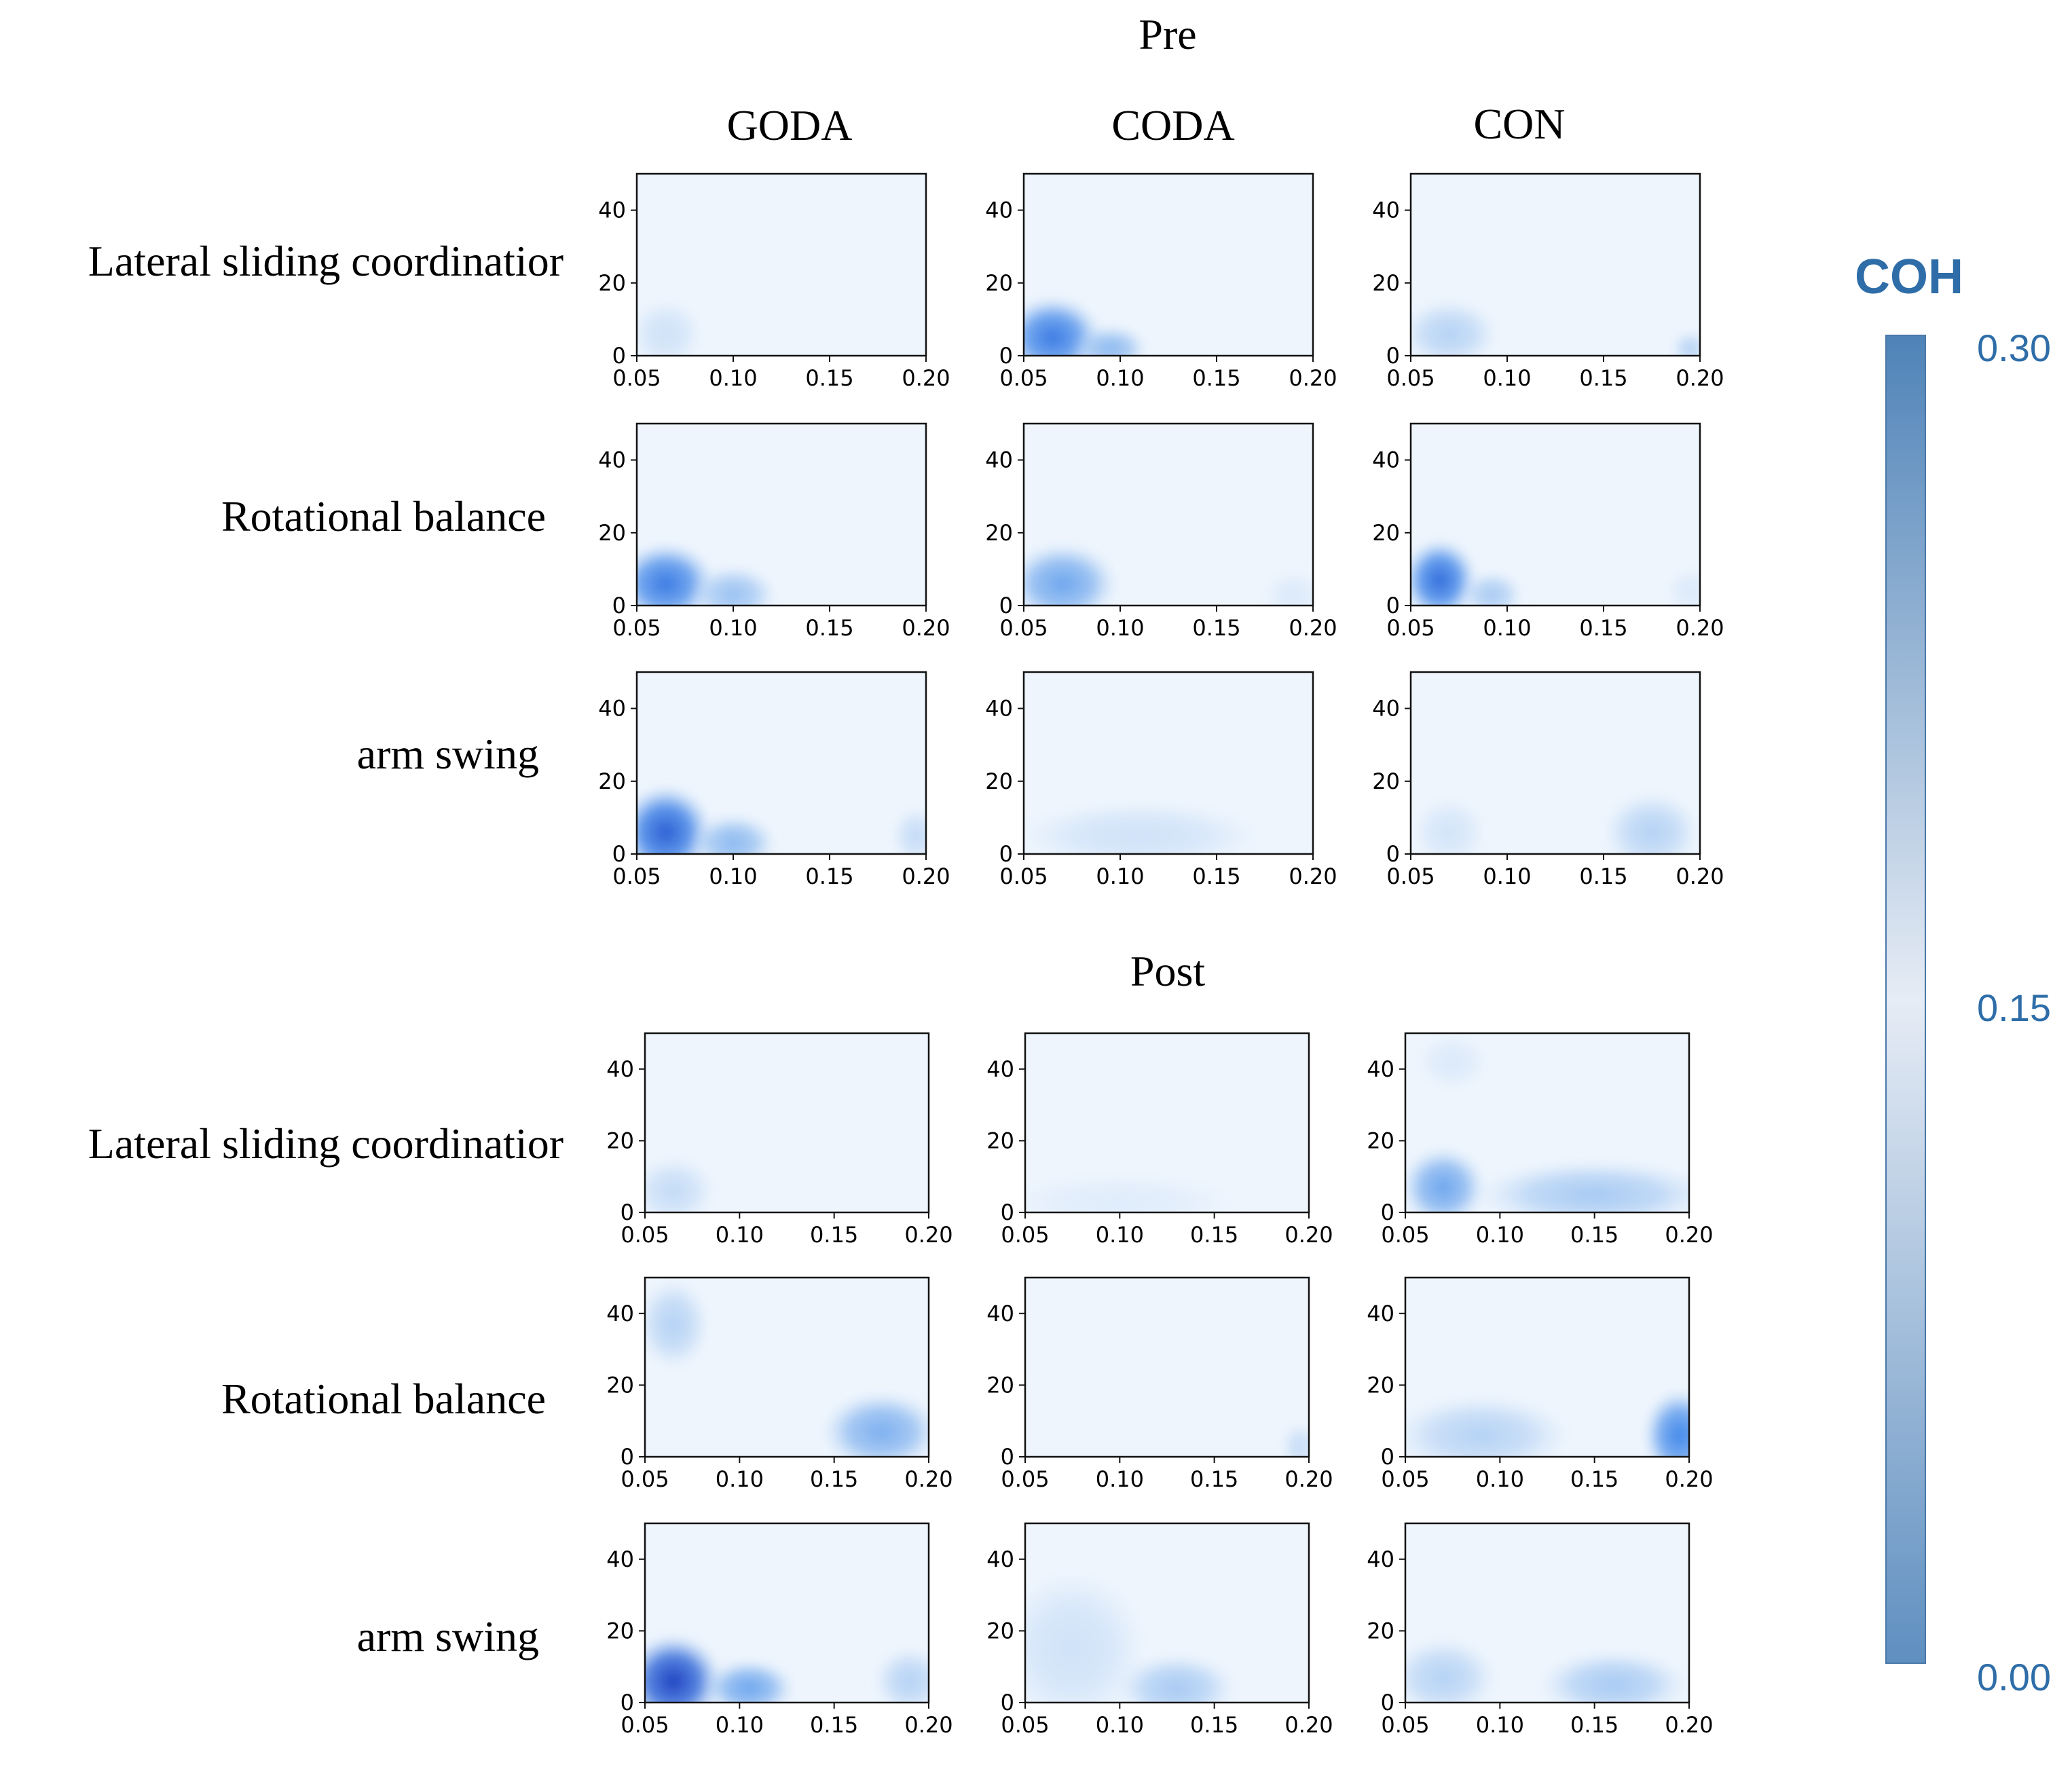 Image resolution: width=2072 pixels, height=1765 pixels. What do you see at coordinates (1405, 1235) in the screenshot?
I see `panel-post-con-lateral-sliding-coordinatior-xtick-label-0: 0.05` at bounding box center [1405, 1235].